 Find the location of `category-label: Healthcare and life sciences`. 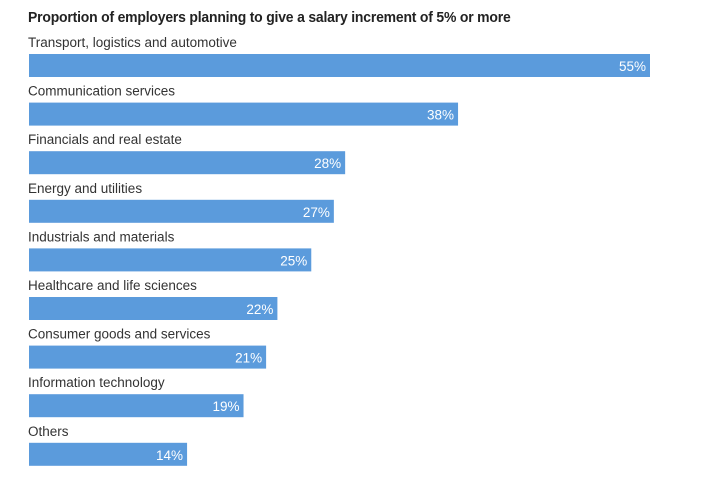

category-label: Healthcare and life sciences is located at coordinates (112, 285).